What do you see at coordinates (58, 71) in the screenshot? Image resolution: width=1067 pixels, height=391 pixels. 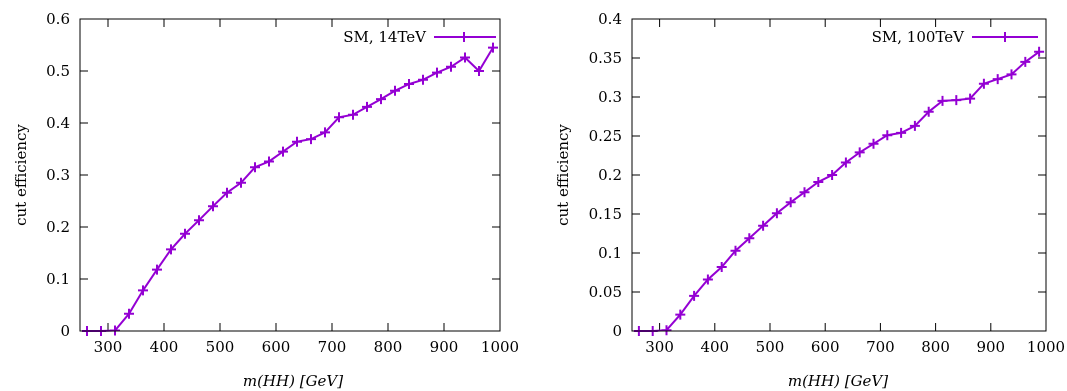 I see `chart-14tev-ytick-label: 0.5` at bounding box center [58, 71].